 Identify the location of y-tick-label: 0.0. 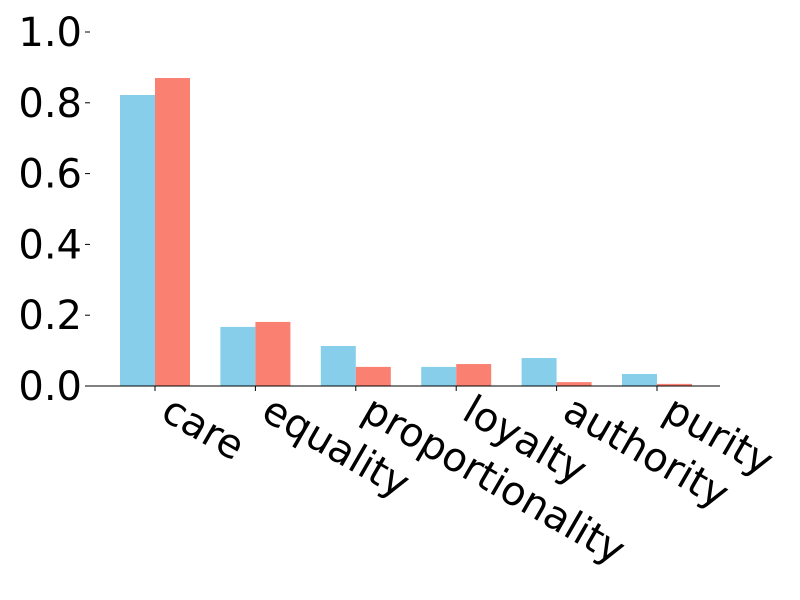
(50, 387).